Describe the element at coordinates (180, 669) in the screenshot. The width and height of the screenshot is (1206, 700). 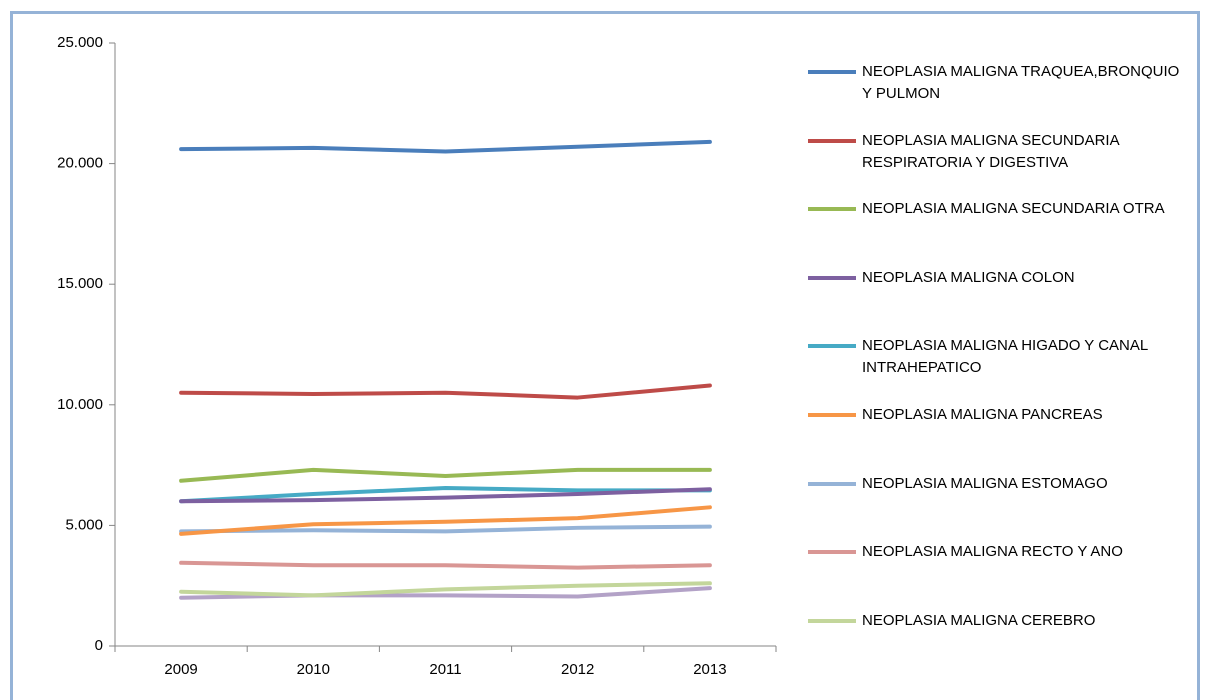
I see `x-tick-label: 2009` at that location.